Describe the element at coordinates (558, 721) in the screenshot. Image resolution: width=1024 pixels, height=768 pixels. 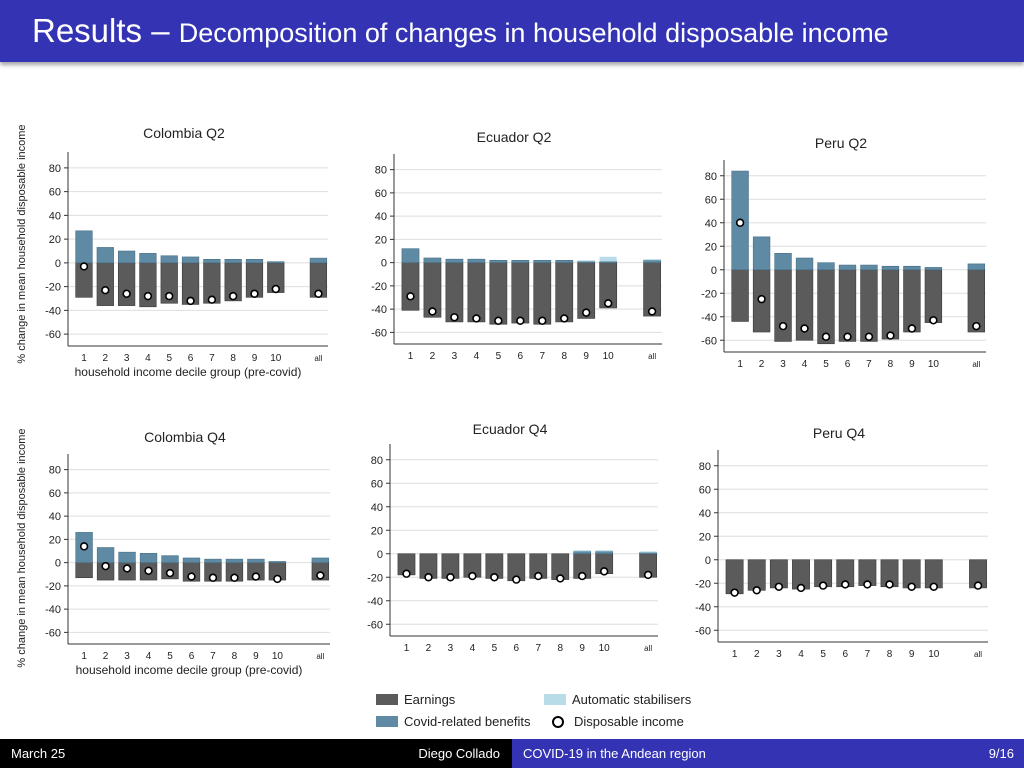
I see `disposable-marker-icon` at that location.